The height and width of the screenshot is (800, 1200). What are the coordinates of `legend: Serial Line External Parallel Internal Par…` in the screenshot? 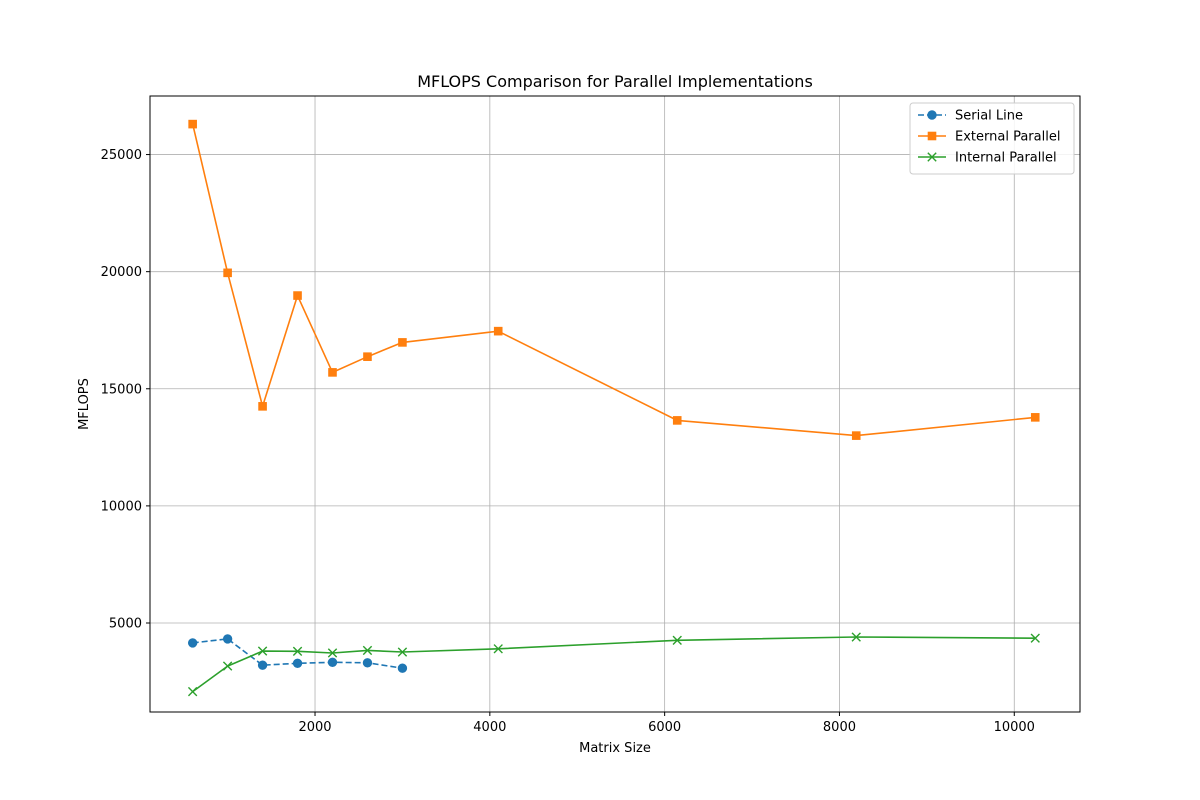 It's located at (992, 138).